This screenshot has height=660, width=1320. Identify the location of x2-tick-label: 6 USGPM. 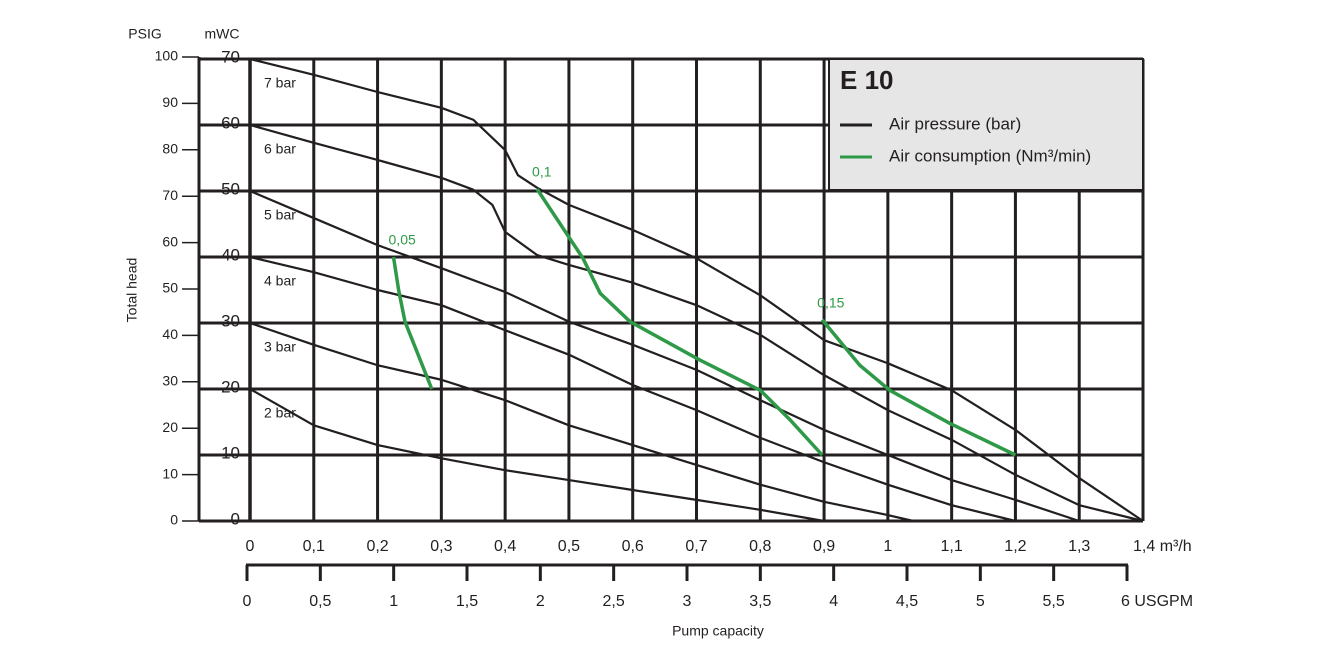
(1157, 601).